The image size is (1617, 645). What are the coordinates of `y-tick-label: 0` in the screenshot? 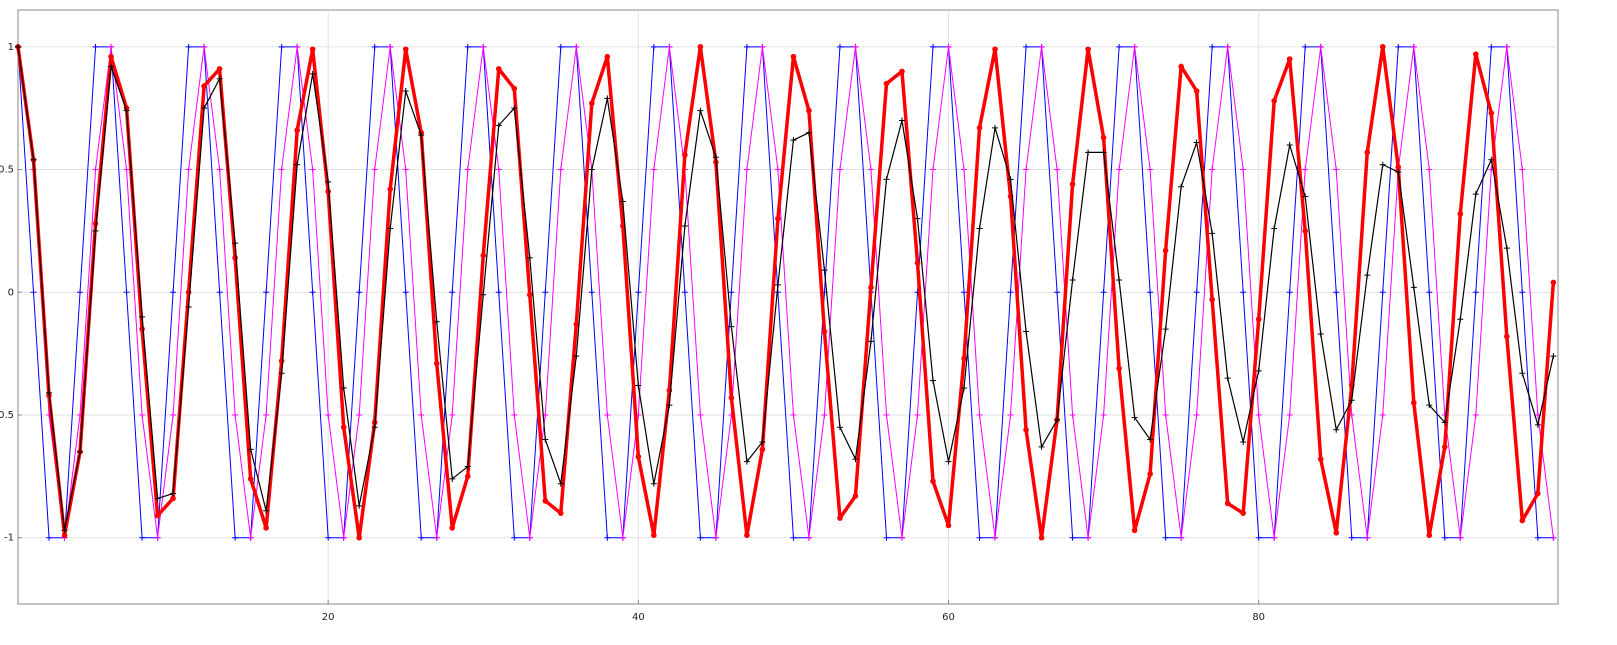 It's located at (11, 292).